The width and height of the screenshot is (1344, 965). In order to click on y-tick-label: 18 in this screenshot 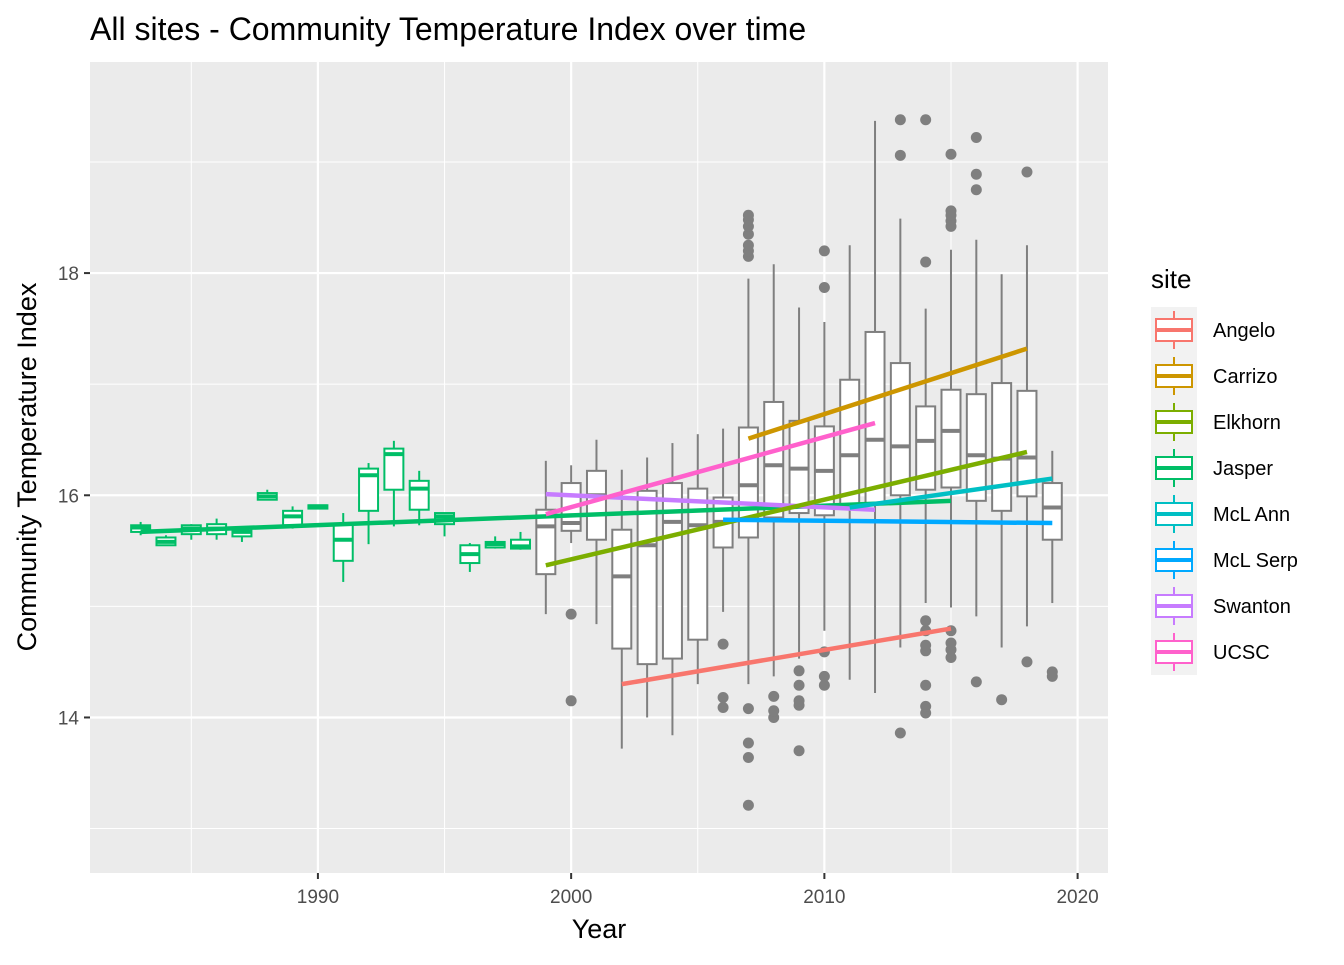, I will do `click(68, 274)`.